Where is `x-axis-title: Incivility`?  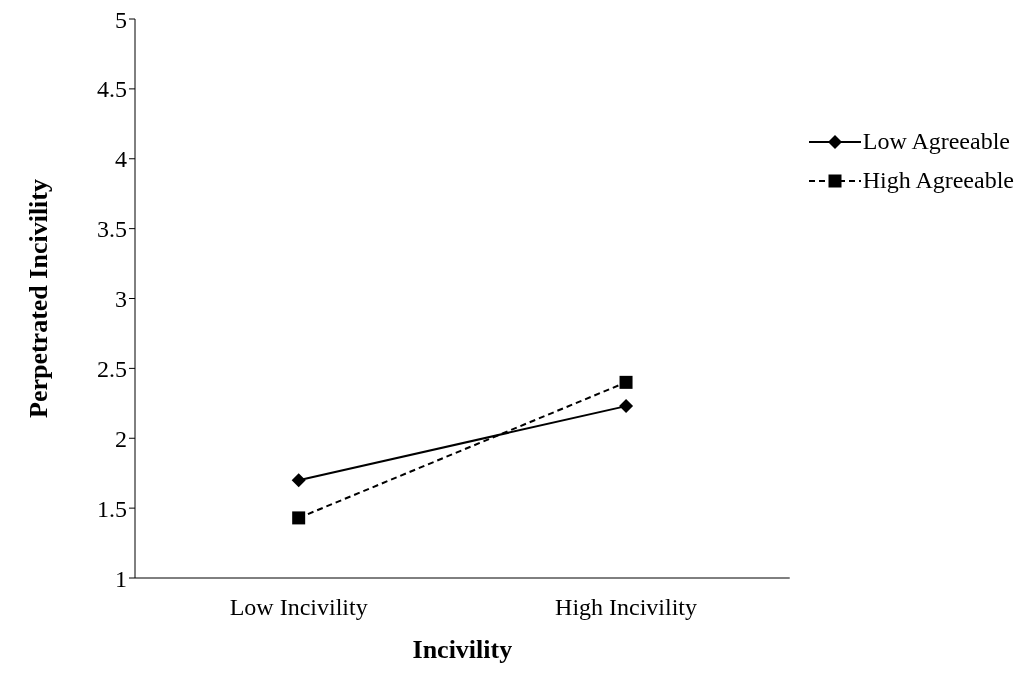
x-axis-title: Incivility is located at coordinates (462, 649).